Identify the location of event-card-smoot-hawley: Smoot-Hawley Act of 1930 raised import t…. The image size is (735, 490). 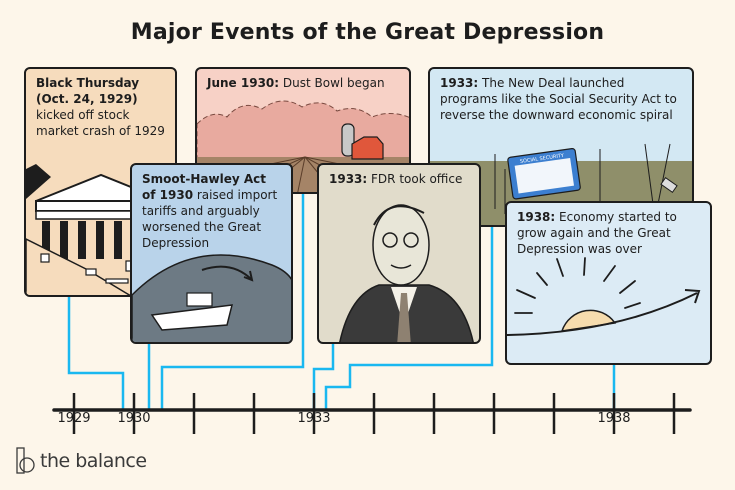
(211, 253).